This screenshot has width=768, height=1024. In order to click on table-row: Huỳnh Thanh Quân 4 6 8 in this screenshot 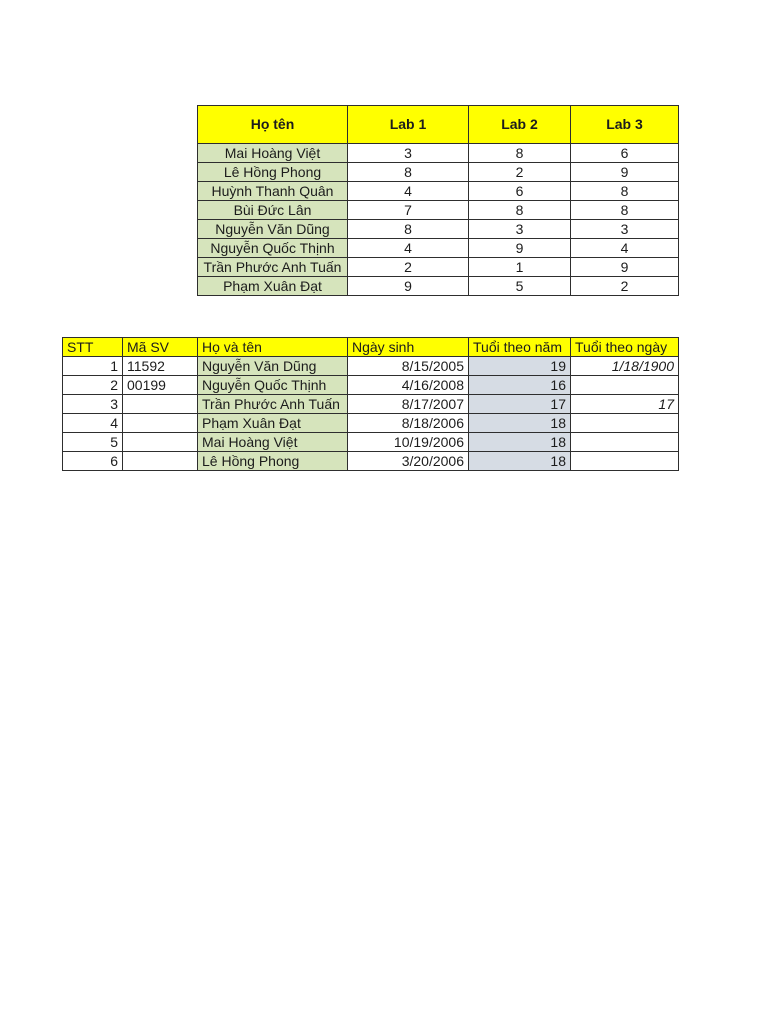, I will do `click(438, 191)`.